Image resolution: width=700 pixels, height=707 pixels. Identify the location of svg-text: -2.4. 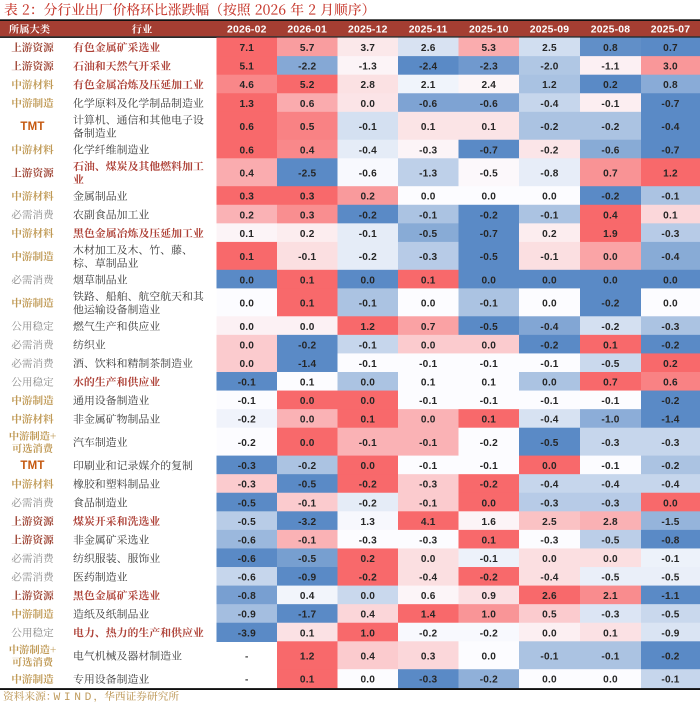
(428, 67).